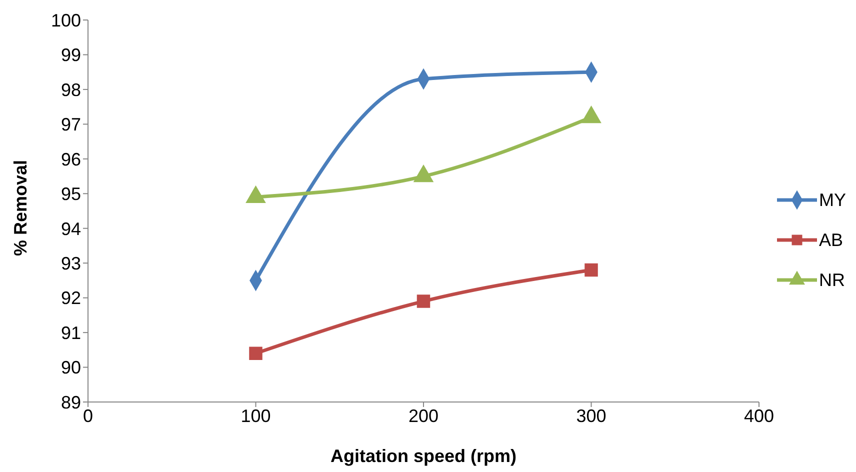 The width and height of the screenshot is (856, 472). What do you see at coordinates (423, 456) in the screenshot?
I see `x-axis-title: Agitation speed (rpm)` at bounding box center [423, 456].